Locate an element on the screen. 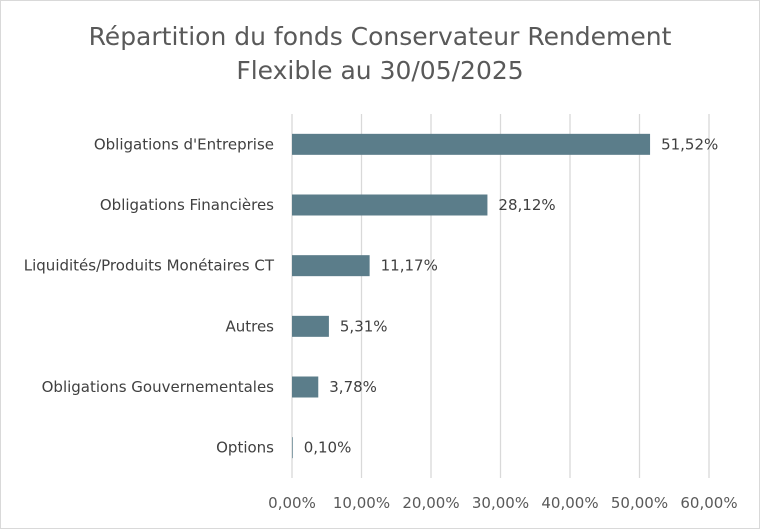  category-label: Obligations d'Entreprise is located at coordinates (184, 144).